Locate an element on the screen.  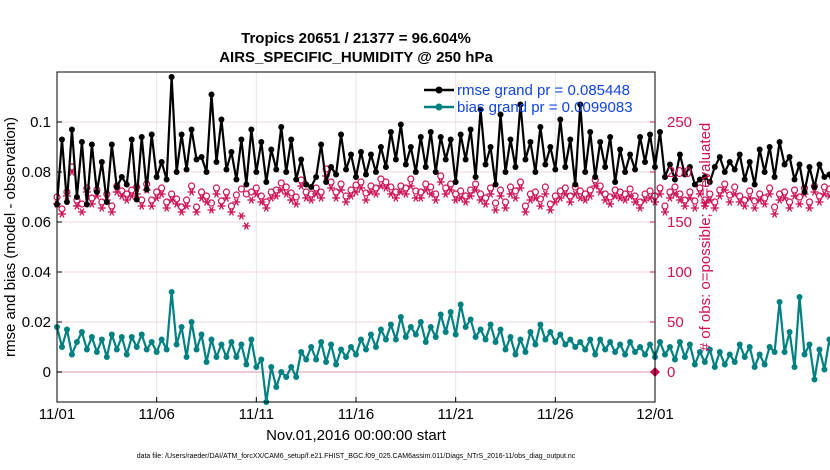
legend-bias-label: bias grand pr = 0.0099083 is located at coordinates (545, 107).